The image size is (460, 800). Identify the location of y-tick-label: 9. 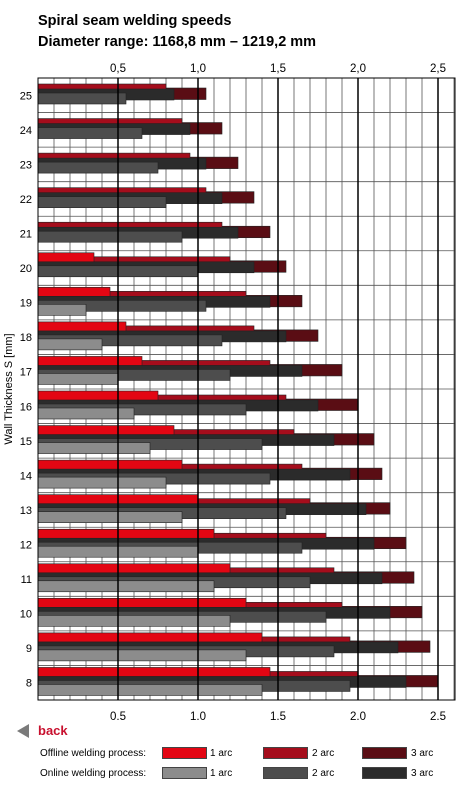
(29, 649).